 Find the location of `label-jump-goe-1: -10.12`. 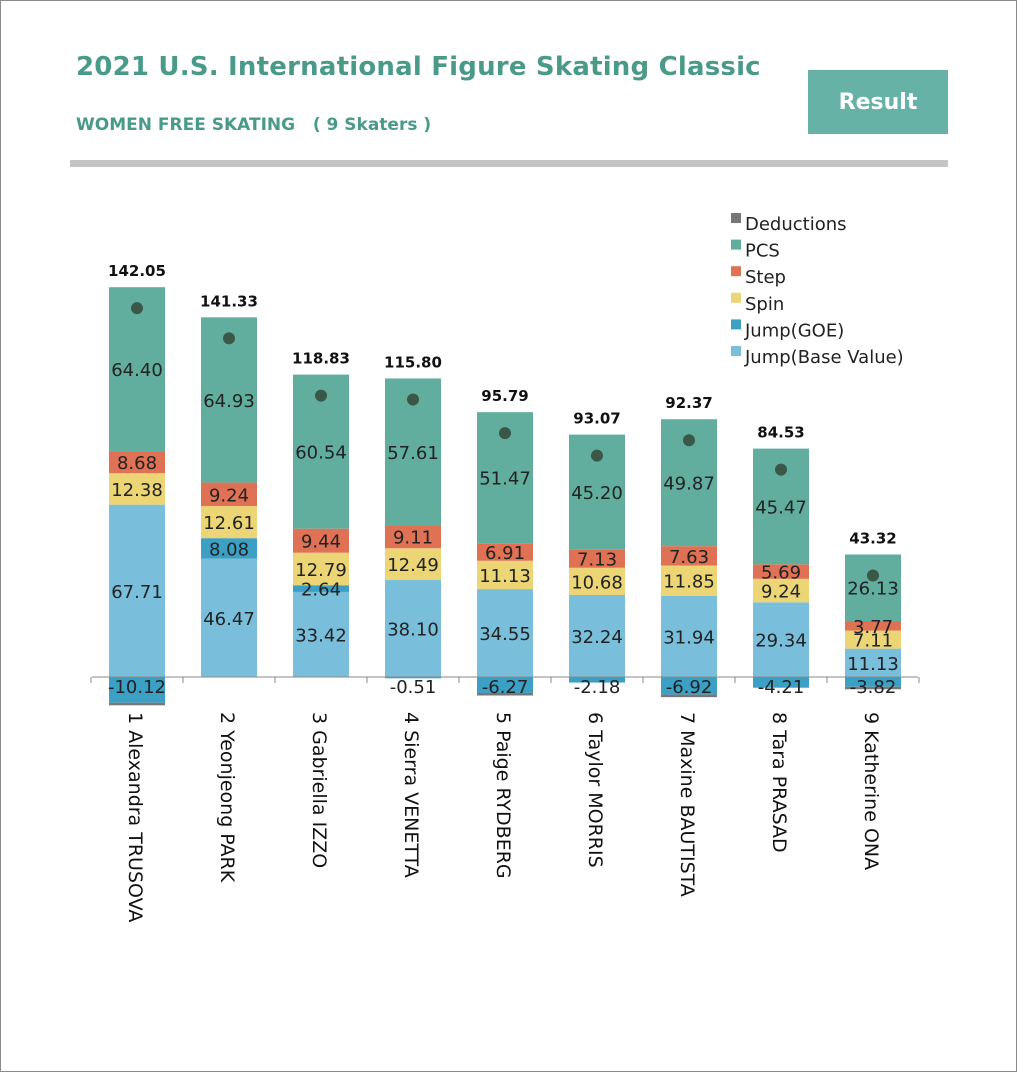

label-jump-goe-1: -10.12 is located at coordinates (137, 687).